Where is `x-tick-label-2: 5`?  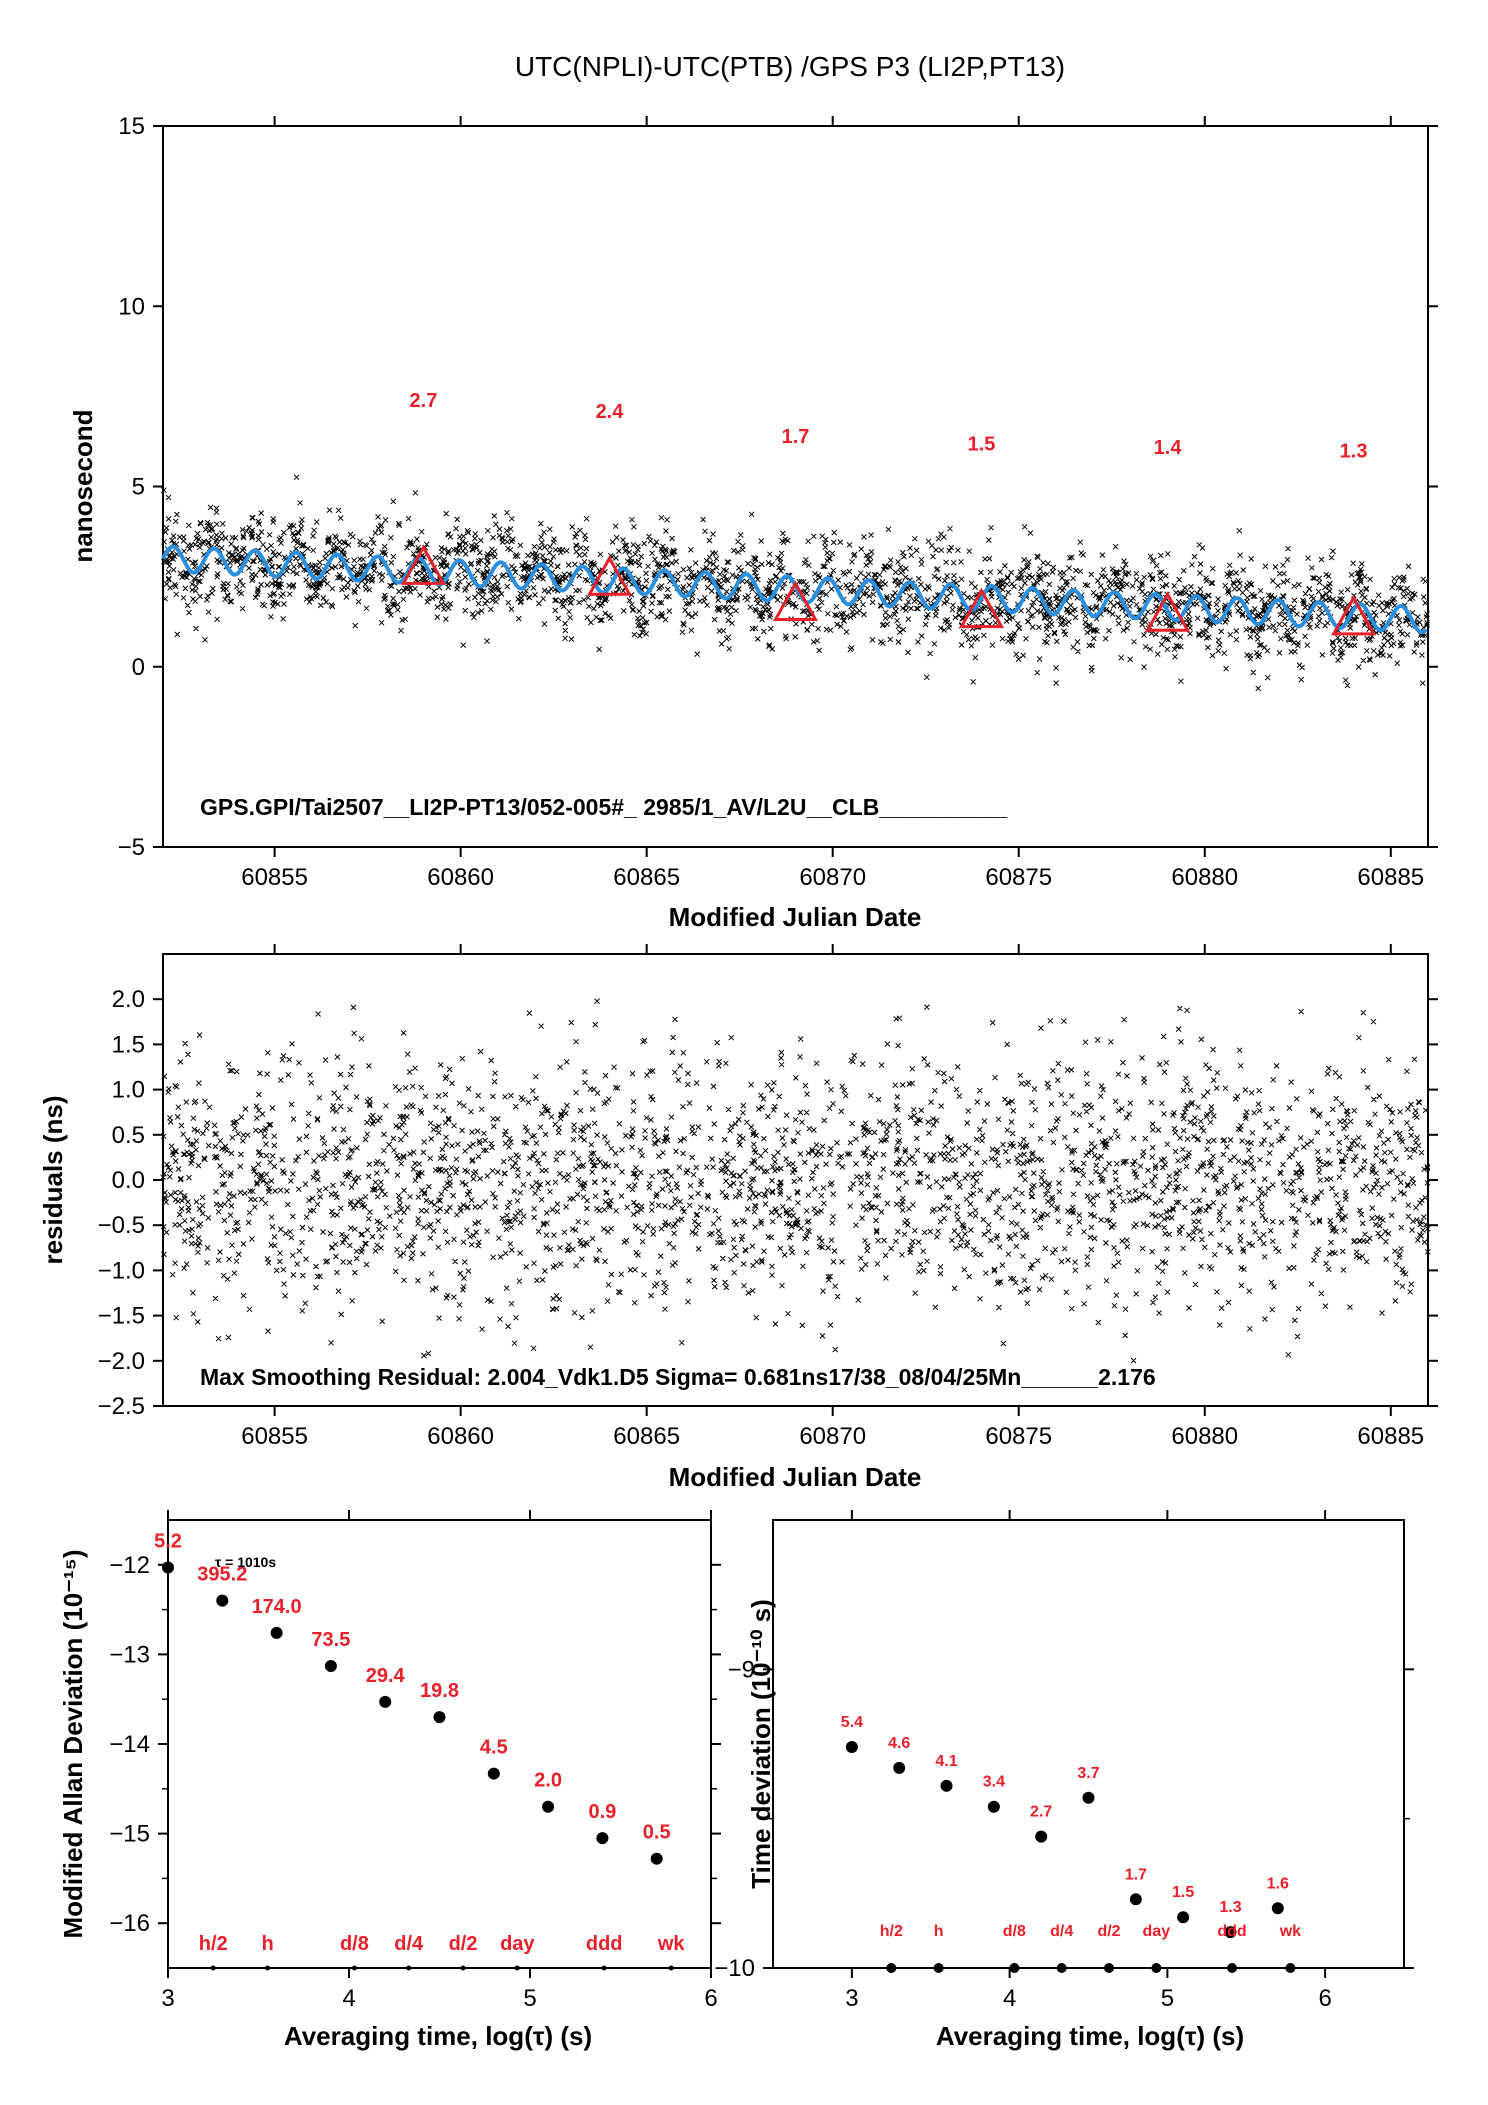 x-tick-label-2: 5 is located at coordinates (1167, 1998).